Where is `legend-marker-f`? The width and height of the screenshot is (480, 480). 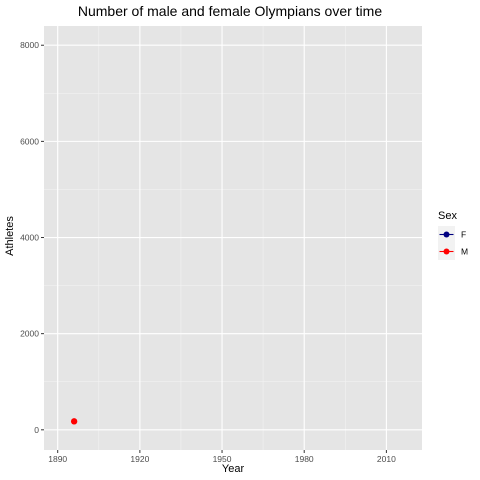 legend-marker-f is located at coordinates (446, 234).